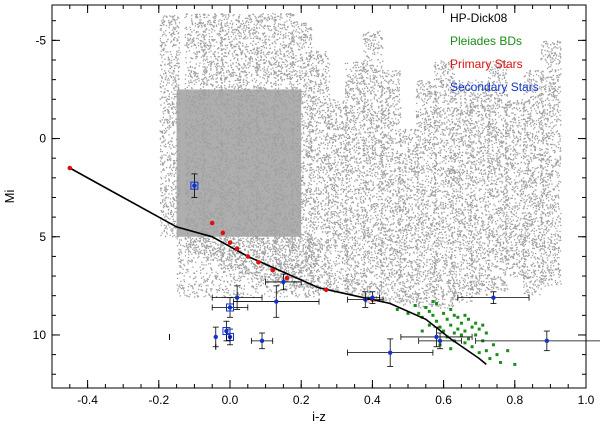 This screenshot has height=427, width=600. I want to click on y-tick-label: 5, so click(42, 237).